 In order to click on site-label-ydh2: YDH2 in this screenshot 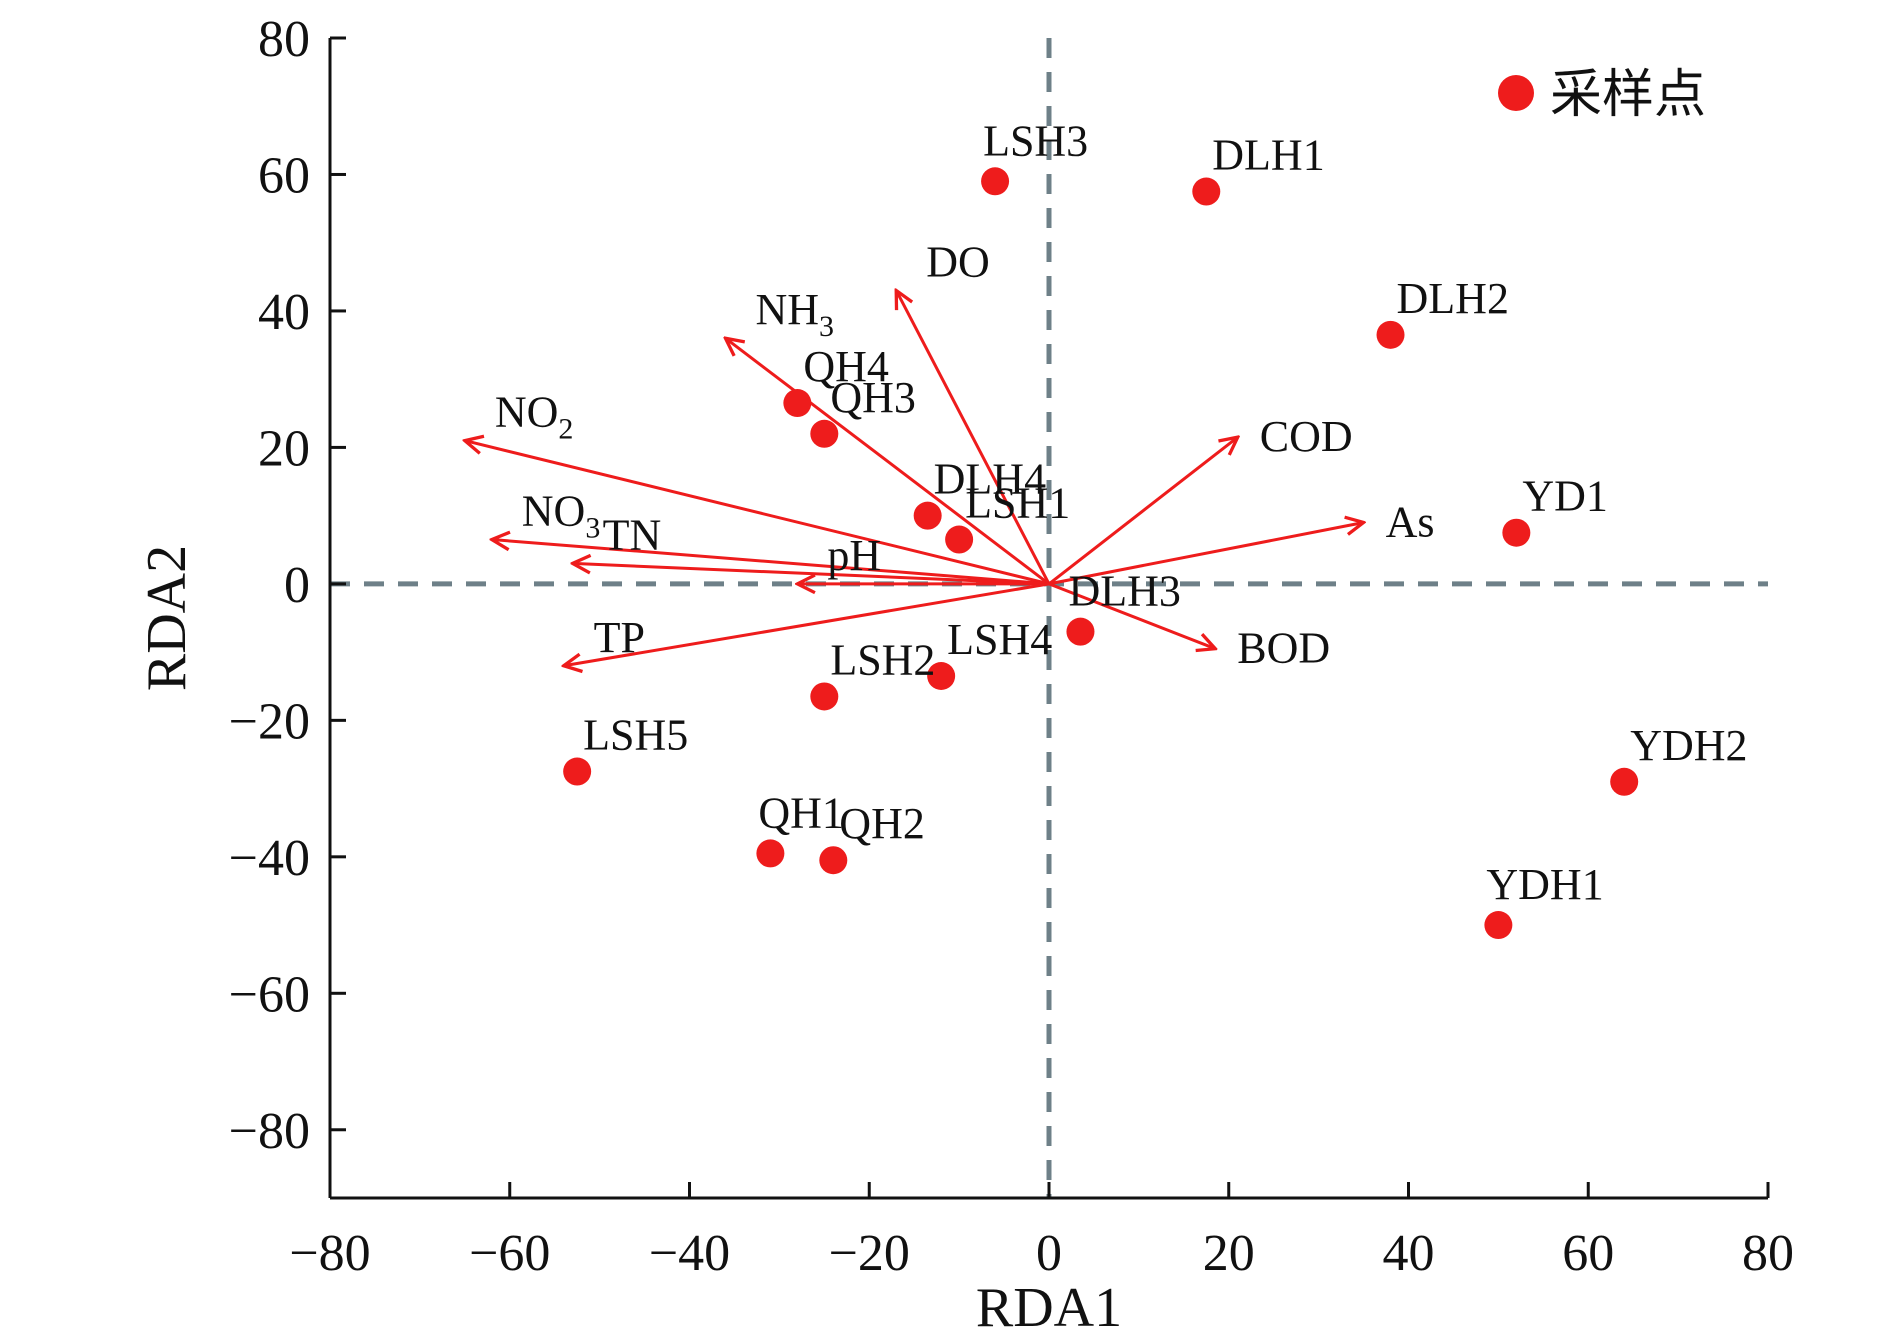, I will do `click(1688, 745)`.